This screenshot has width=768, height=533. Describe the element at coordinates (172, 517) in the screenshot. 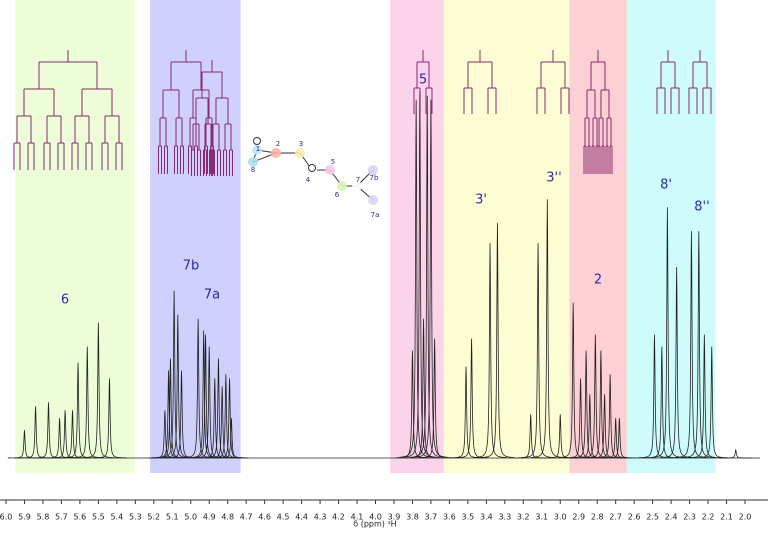

I see `x-tick-label: 5.1` at that location.